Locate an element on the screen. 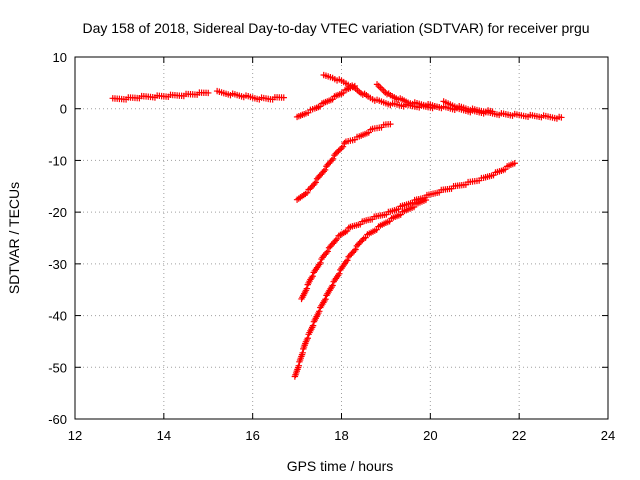 Image resolution: width=640 pixels, height=480 pixels. x-tick-label: 18 is located at coordinates (341, 435).